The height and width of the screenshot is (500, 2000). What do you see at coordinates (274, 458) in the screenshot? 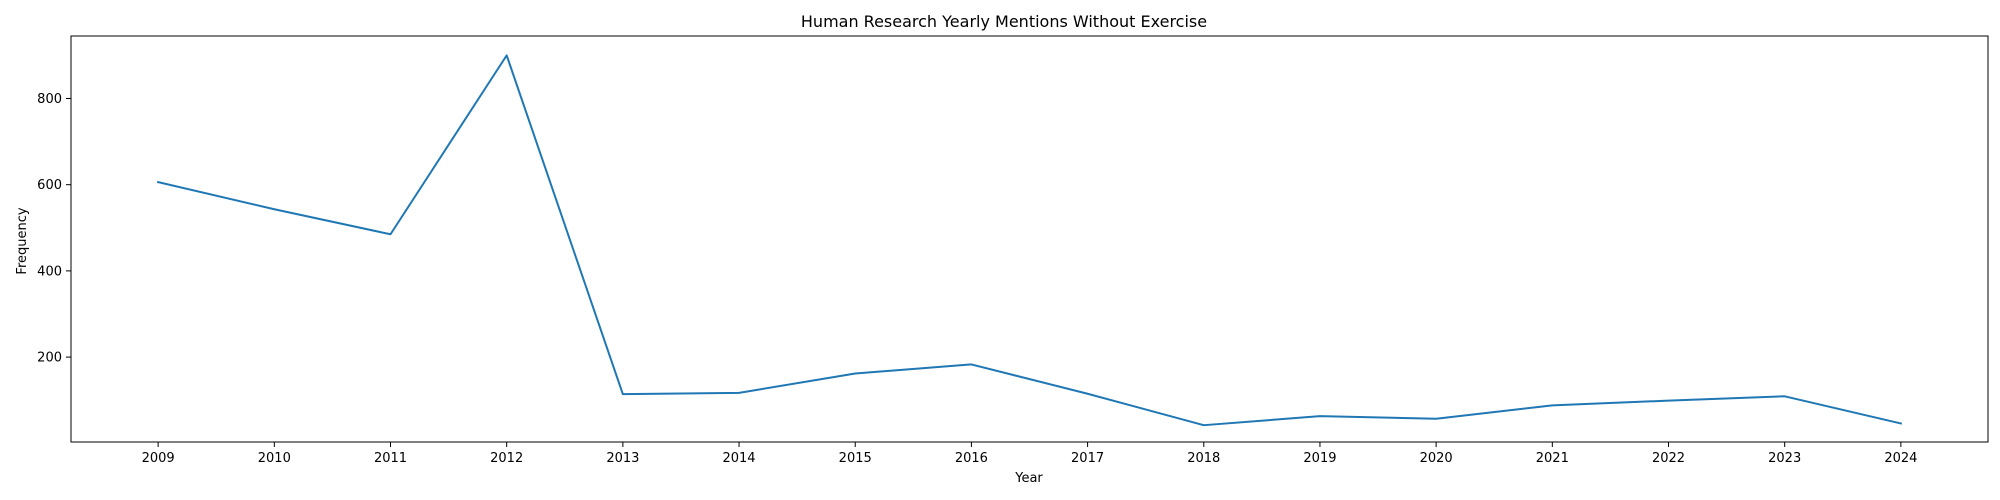
I see `x-tick-label: 2010` at bounding box center [274, 458].